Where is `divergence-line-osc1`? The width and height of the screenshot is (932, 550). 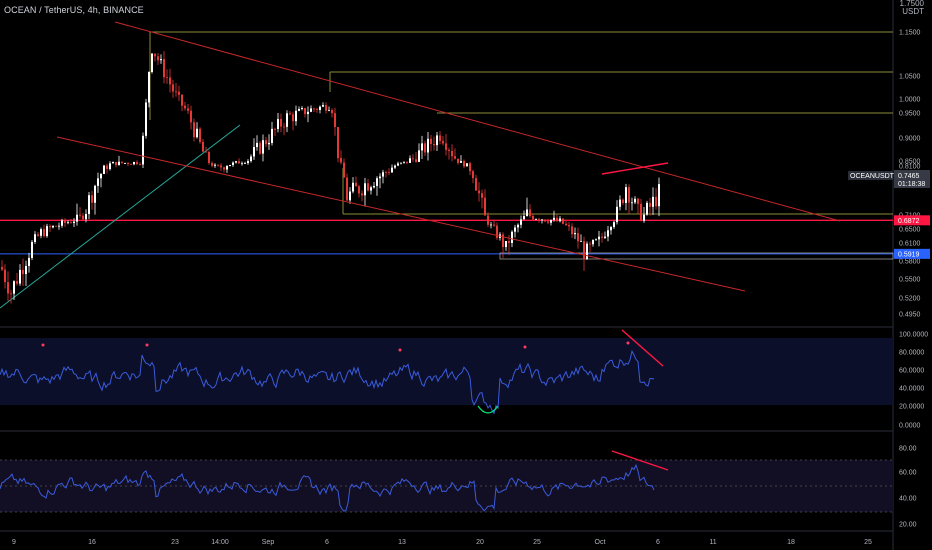
divergence-line-osc1 is located at coordinates (642, 348).